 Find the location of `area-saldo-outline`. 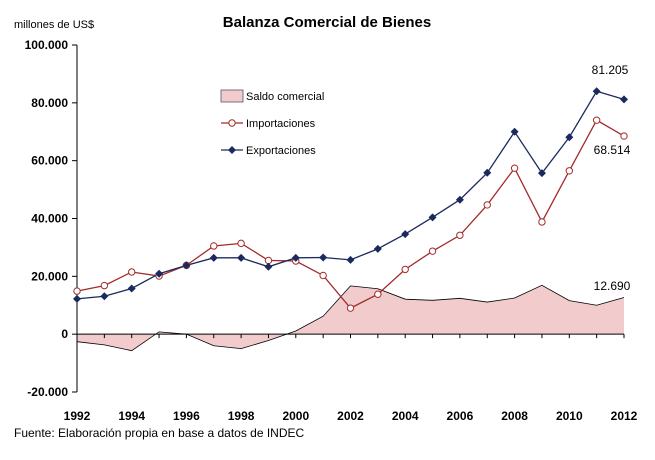

area-saldo-outline is located at coordinates (350, 318).